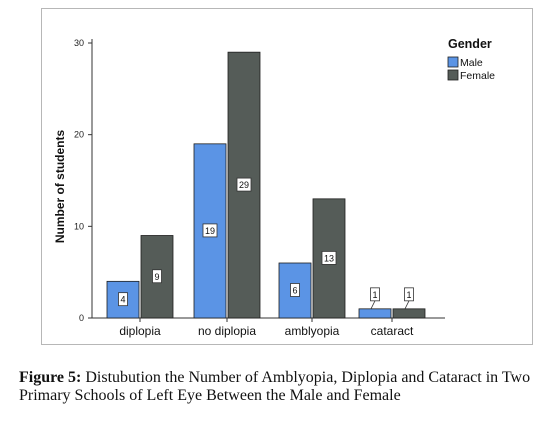 The width and height of the screenshot is (540, 444). What do you see at coordinates (60, 187) in the screenshot?
I see `y-axis-label: Number of students` at bounding box center [60, 187].